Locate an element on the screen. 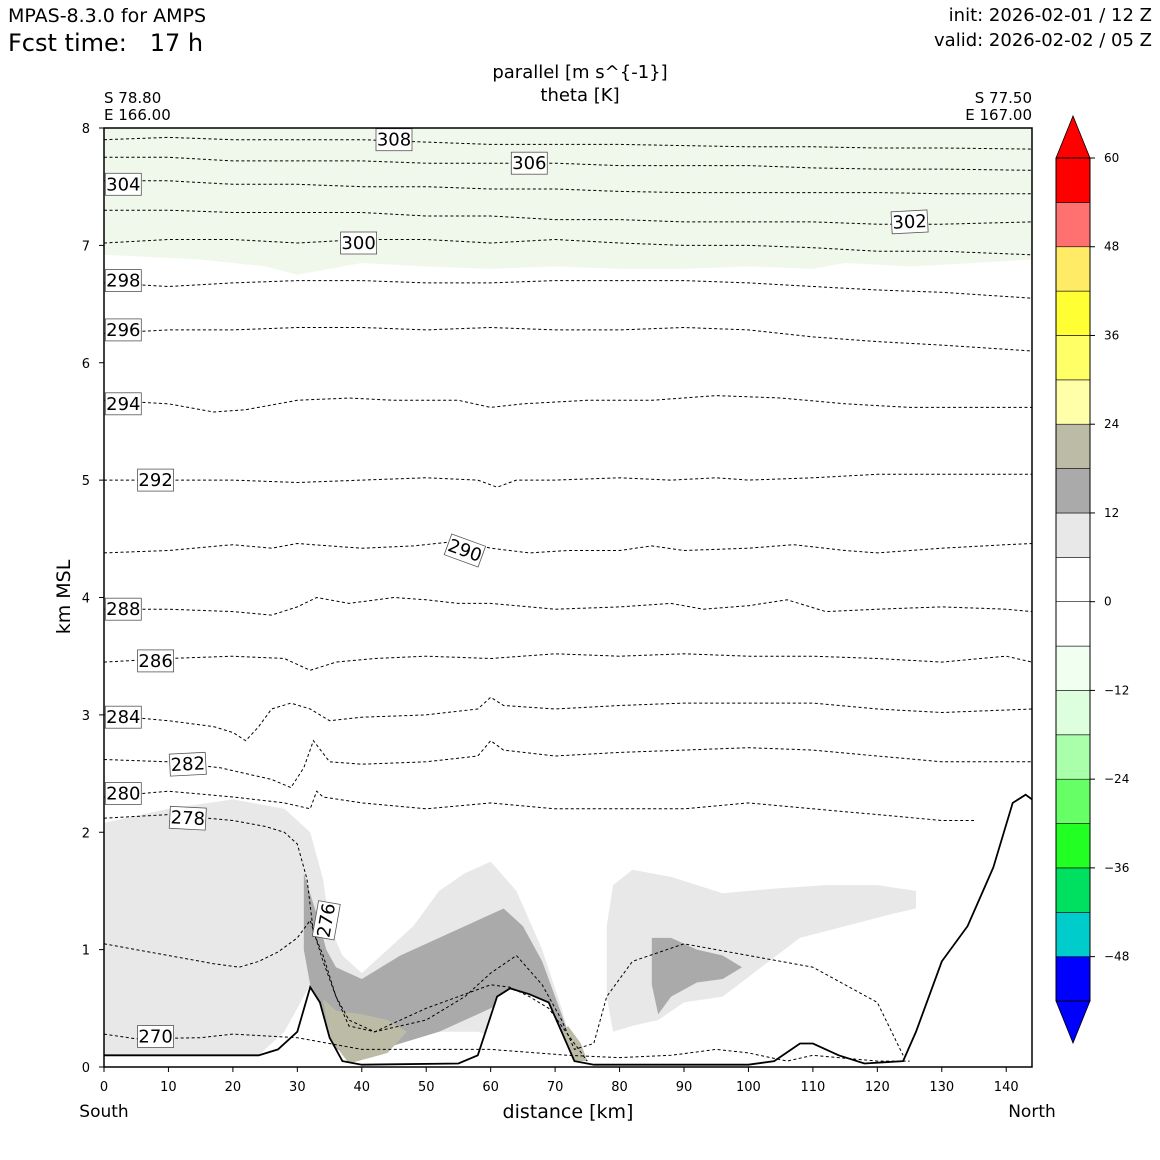 The width and height of the screenshot is (1160, 1160). left-point-lon: E 166.00 is located at coordinates (137, 115).